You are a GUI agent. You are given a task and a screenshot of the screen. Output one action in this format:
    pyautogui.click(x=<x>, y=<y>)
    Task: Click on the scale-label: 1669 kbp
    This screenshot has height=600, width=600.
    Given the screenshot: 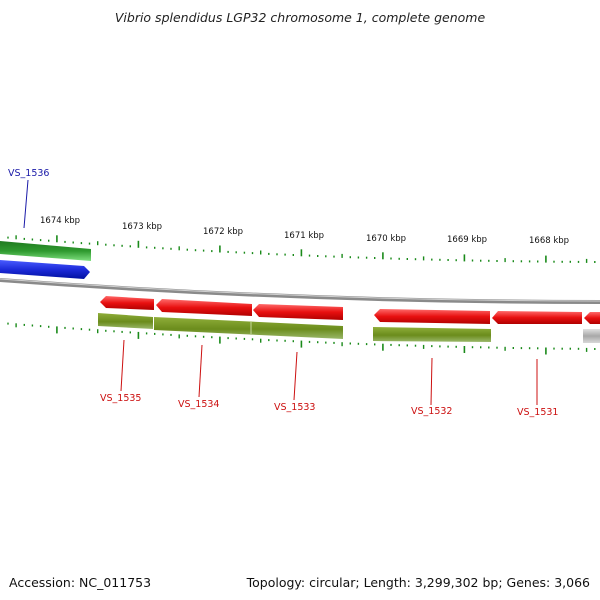 What is the action you would take?
    pyautogui.click(x=467, y=240)
    